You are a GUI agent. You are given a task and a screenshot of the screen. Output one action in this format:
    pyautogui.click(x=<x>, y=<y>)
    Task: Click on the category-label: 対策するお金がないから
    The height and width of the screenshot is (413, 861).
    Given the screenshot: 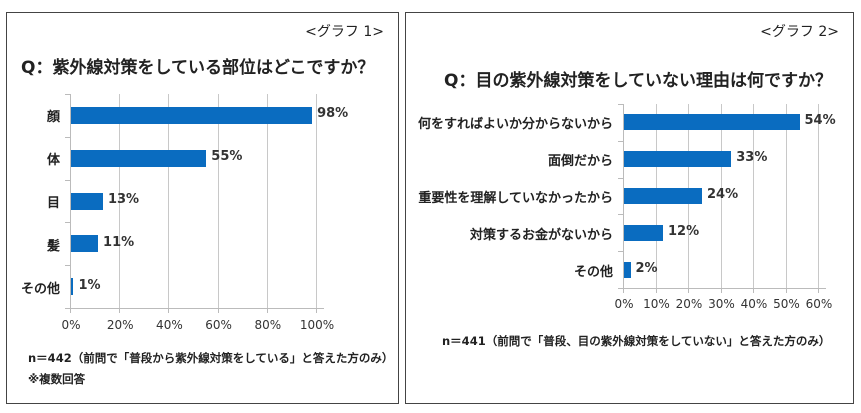 What is the action you would take?
    pyautogui.click(x=541, y=235)
    